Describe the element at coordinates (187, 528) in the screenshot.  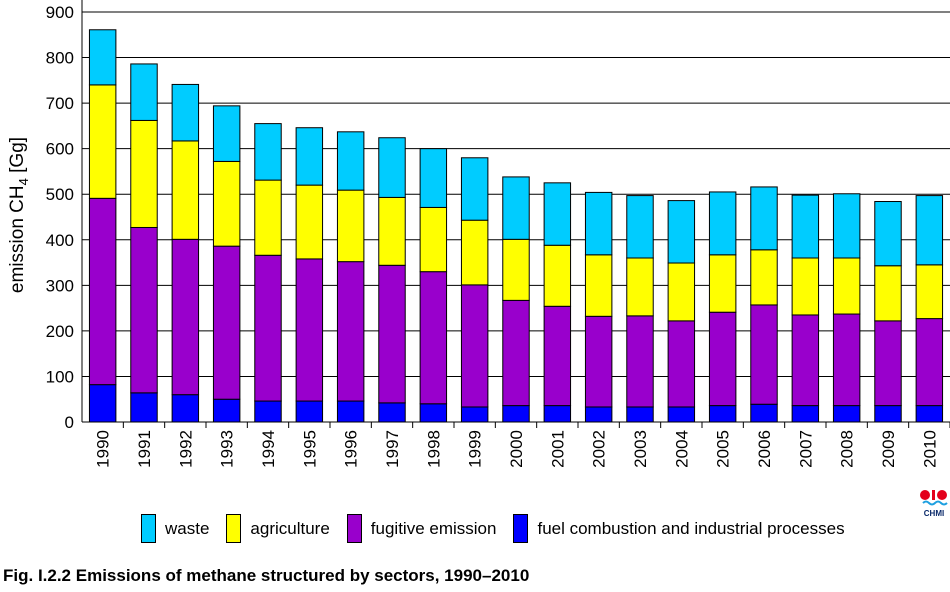
I see `legend-label-waste: waste` at that location.